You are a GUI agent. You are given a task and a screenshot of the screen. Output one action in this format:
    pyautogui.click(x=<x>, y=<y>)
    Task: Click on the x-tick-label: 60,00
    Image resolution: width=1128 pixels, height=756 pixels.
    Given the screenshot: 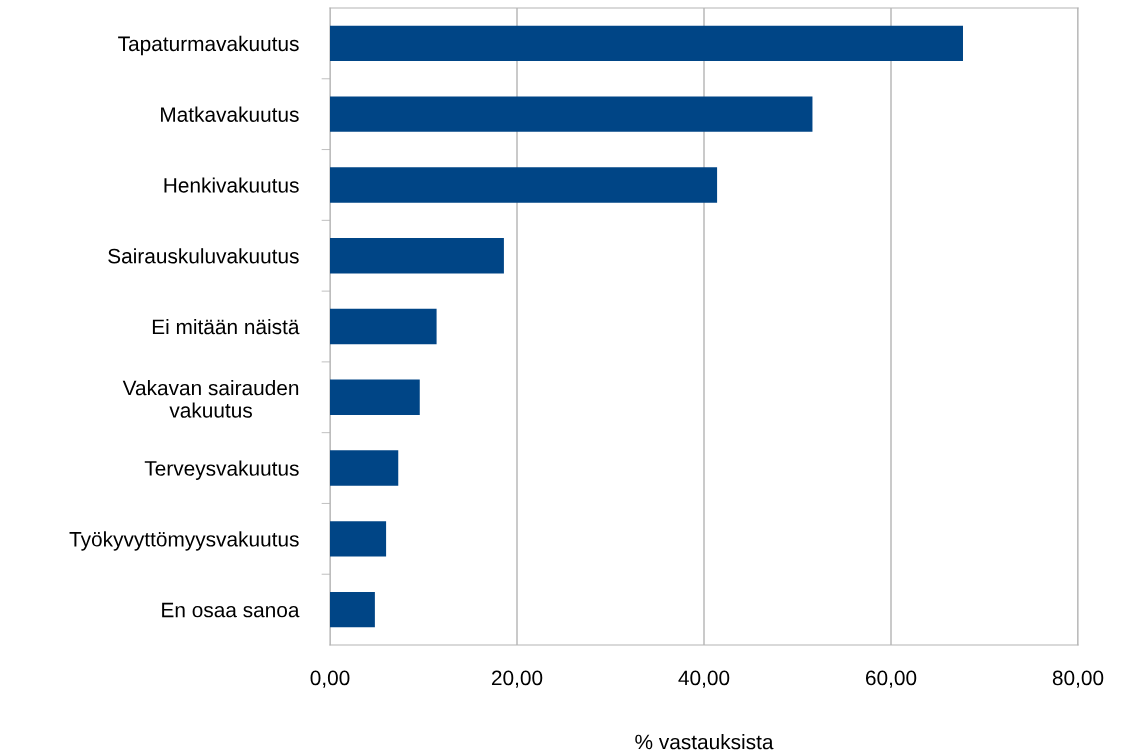 What is the action you would take?
    pyautogui.click(x=891, y=679)
    